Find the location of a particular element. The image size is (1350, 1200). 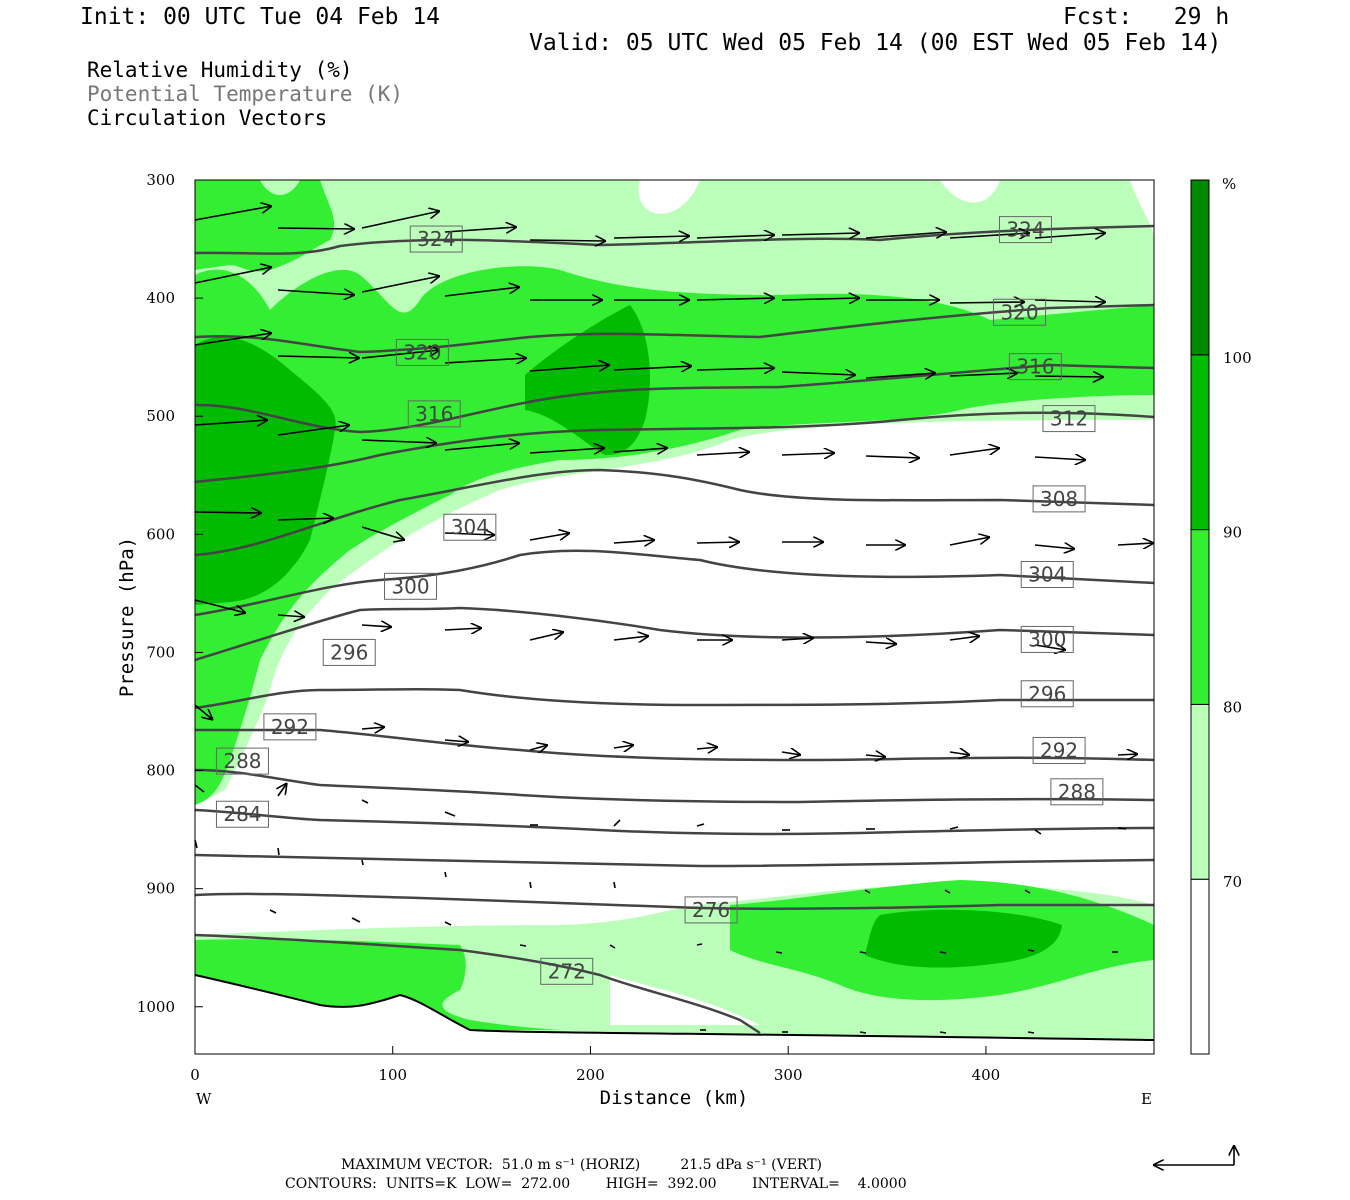

x-tick-label: 0 is located at coordinates (195, 1075).